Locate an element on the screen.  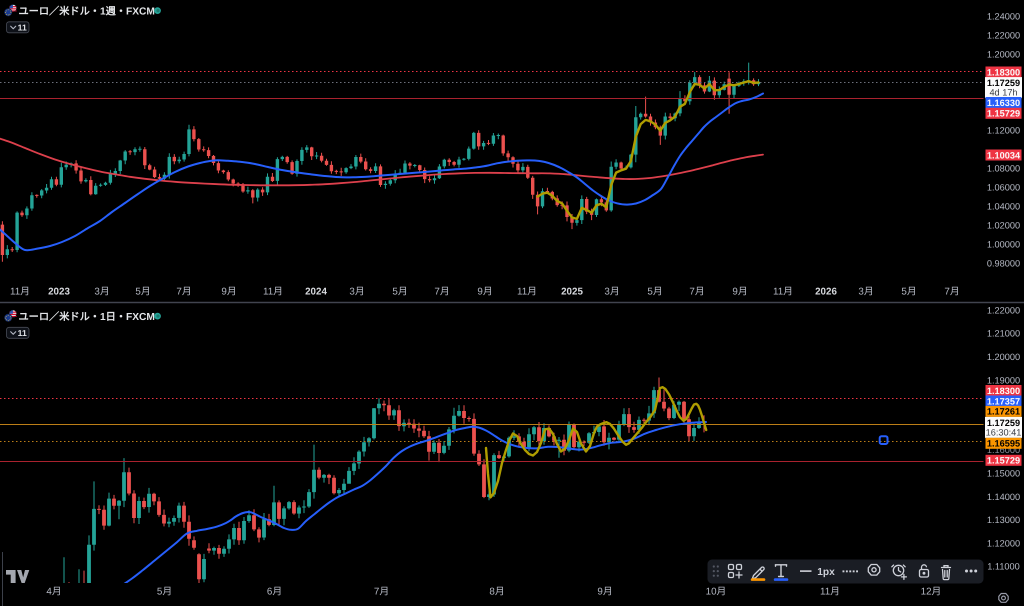
svg-text: 2023 is located at coordinates (59, 292).